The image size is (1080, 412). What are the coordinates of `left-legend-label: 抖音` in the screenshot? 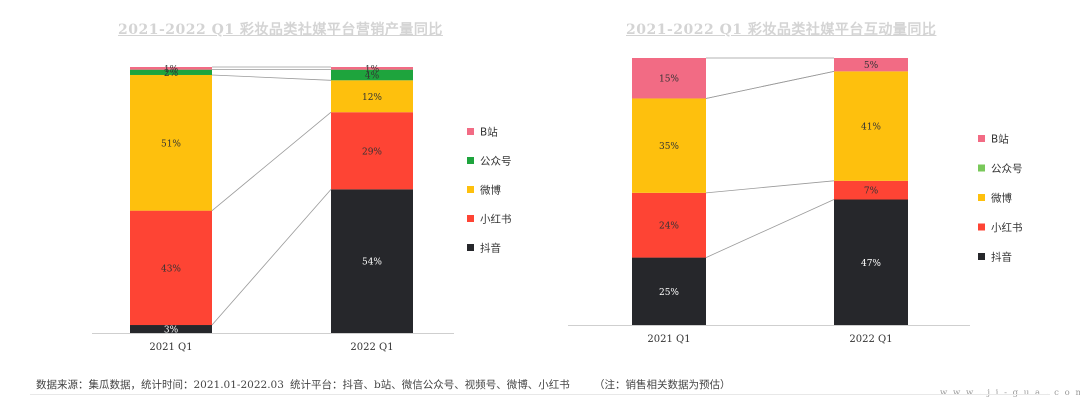 It's located at (490, 248).